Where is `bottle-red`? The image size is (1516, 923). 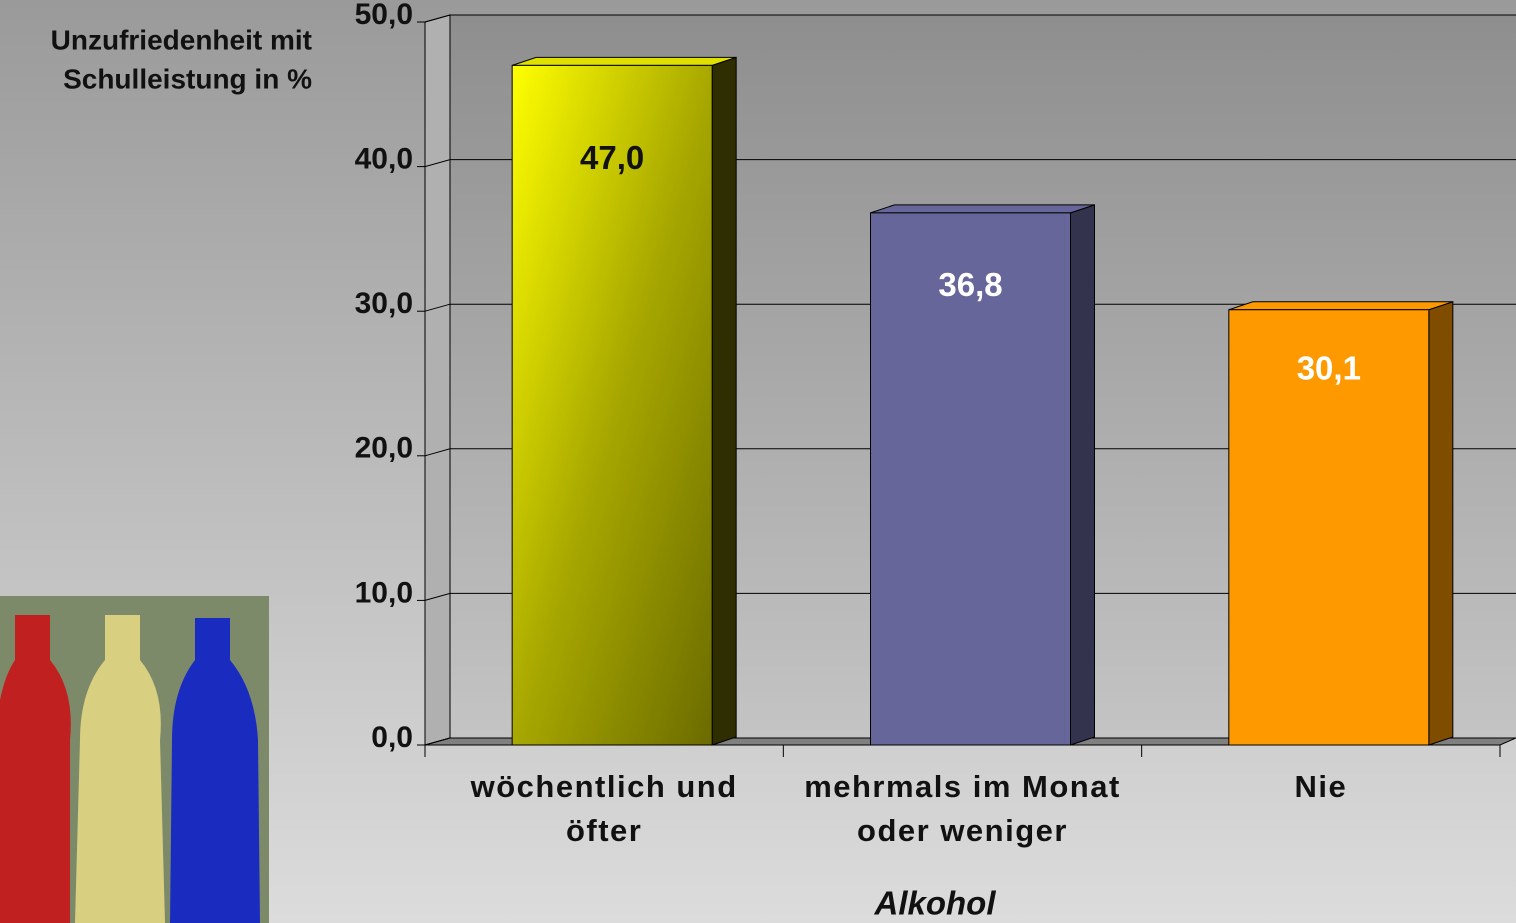
bottle-red is located at coordinates (35, 769).